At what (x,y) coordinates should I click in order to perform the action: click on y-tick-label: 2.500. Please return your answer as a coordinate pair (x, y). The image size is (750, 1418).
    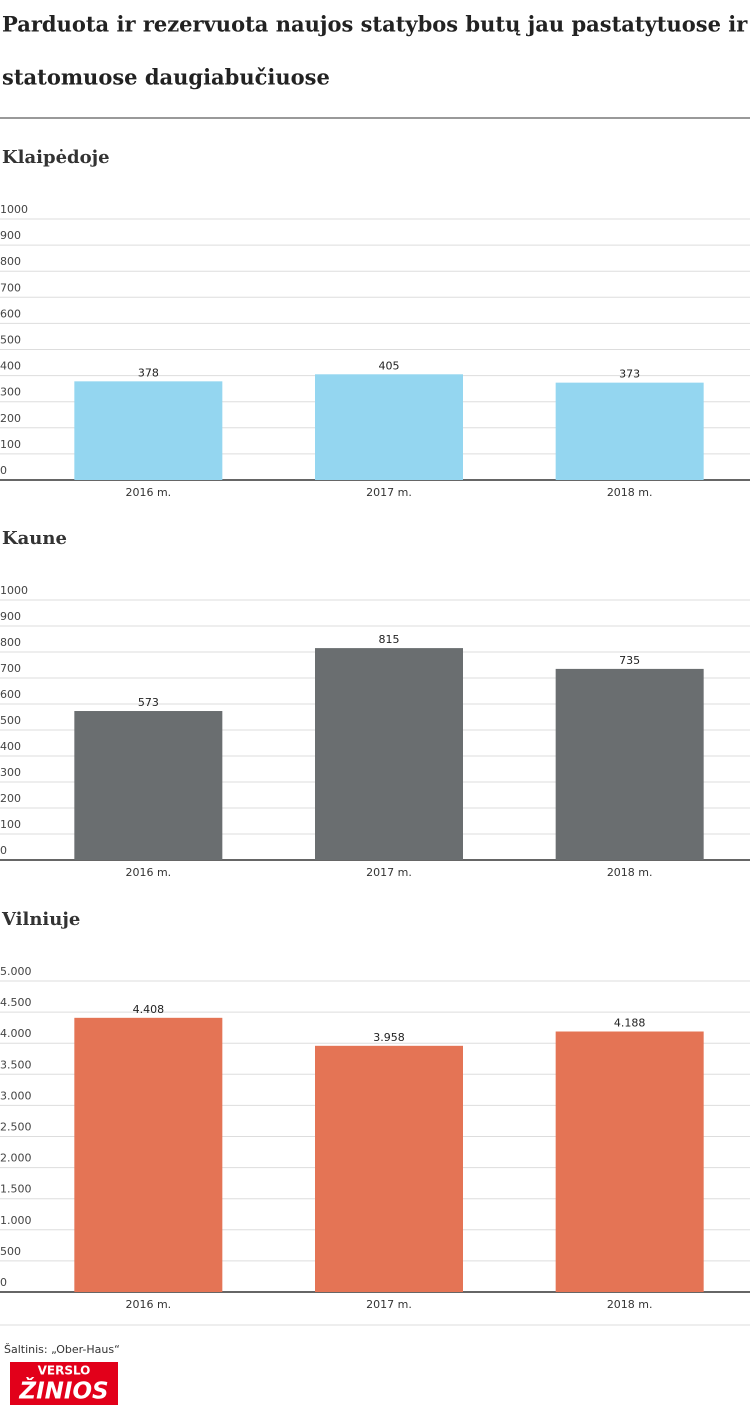
    Looking at the image, I should click on (16, 1127).